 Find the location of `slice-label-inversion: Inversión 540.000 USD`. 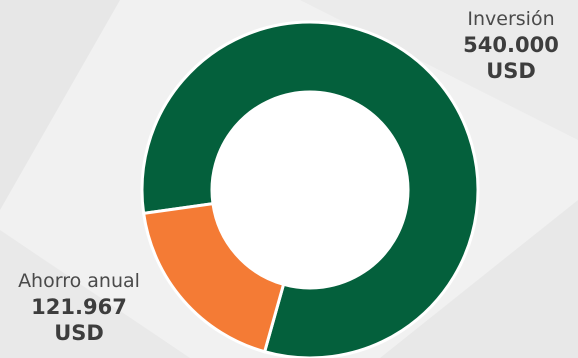

slice-label-inversion: Inversión 540.000 USD is located at coordinates (511, 46).